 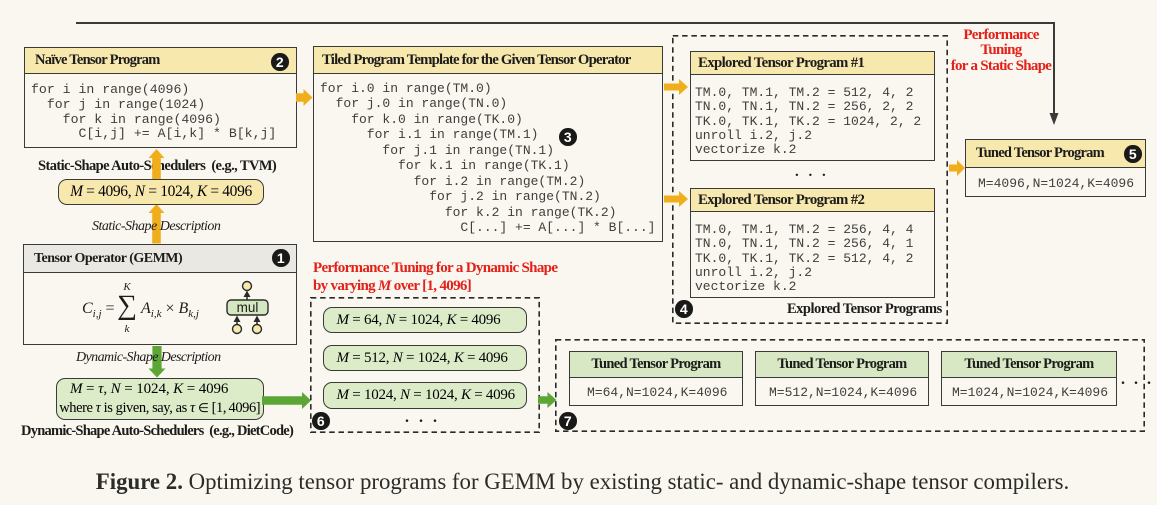 What do you see at coordinates (248, 307) in the screenshot?
I see `svg-text: mul` at bounding box center [248, 307].